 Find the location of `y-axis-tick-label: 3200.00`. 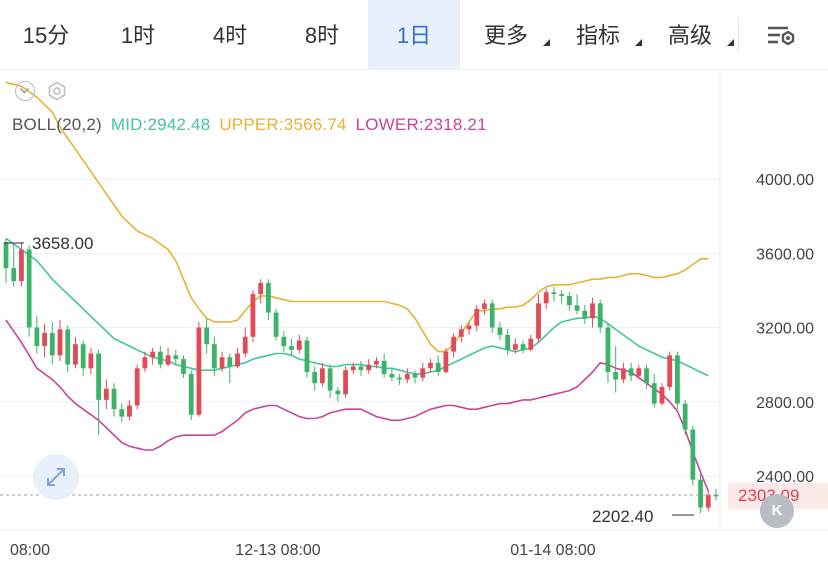

y-axis-tick-label: 3200.00 is located at coordinates (785, 329).